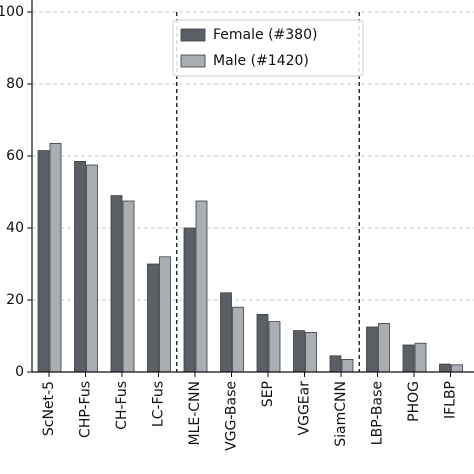 The image size is (474, 474). What do you see at coordinates (378, 413) in the screenshot?
I see `x-tick-label: LBP-Base` at bounding box center [378, 413].